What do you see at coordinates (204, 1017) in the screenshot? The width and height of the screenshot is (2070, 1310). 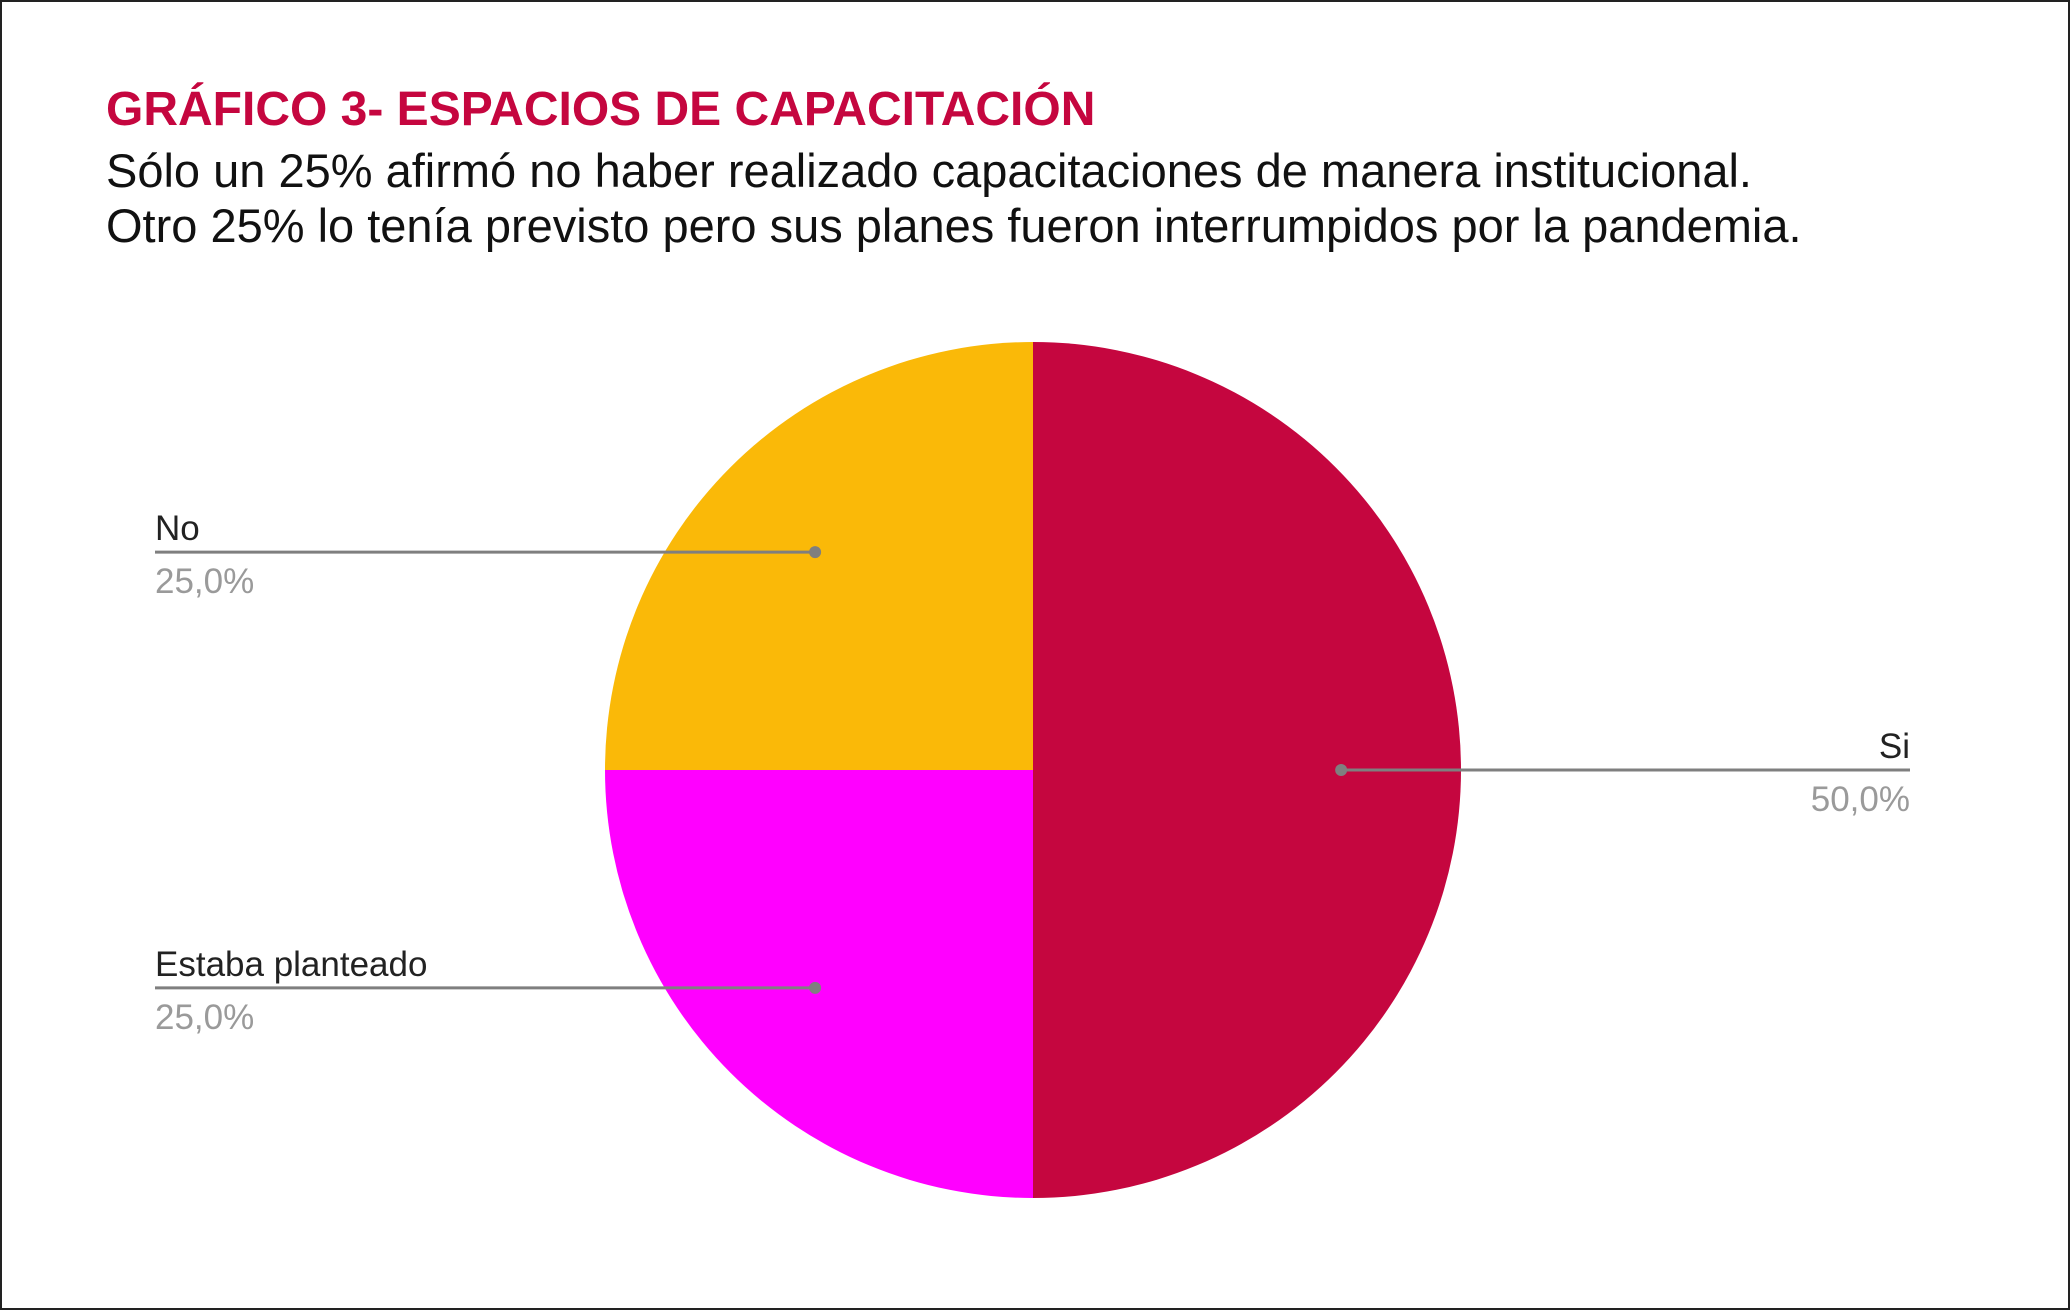 I see `slice-value-estaba-planteado: 25,0%` at bounding box center [204, 1017].